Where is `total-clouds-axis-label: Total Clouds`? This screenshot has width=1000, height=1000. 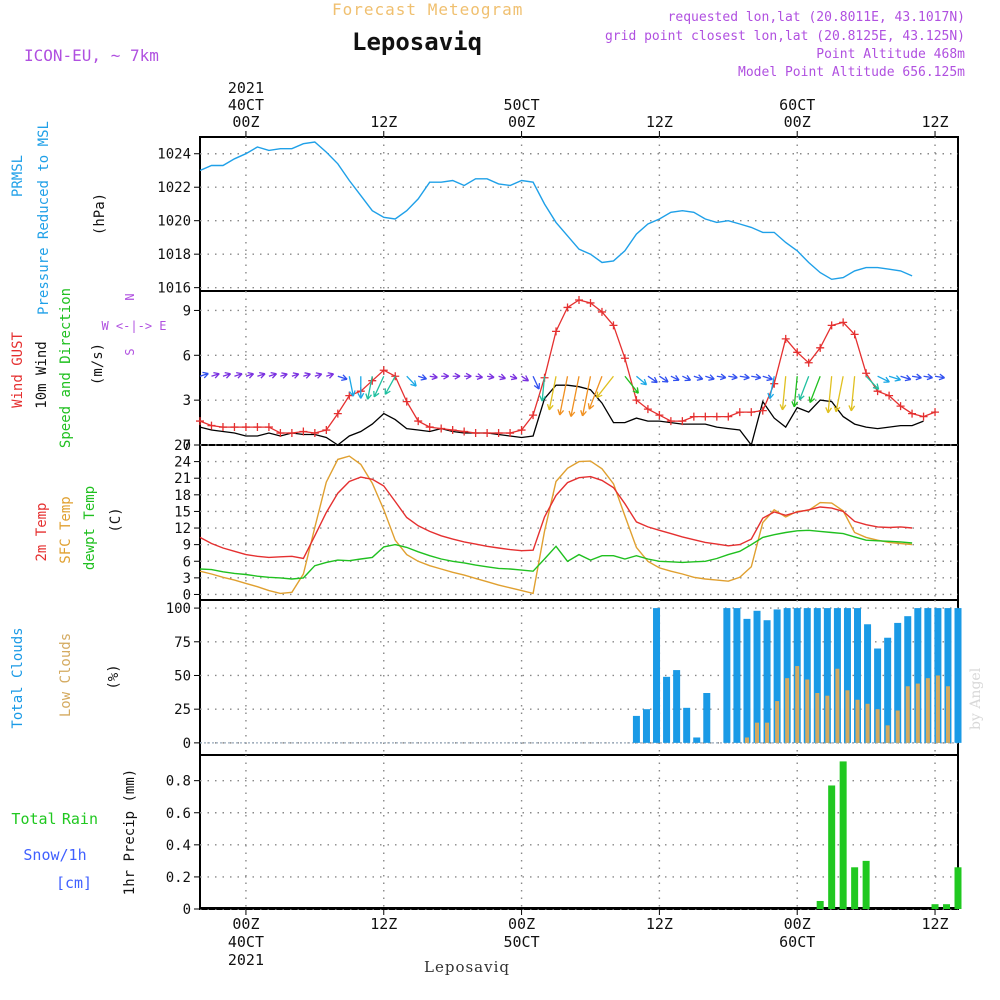
total-clouds-axis-label: Total Clouds is located at coordinates (18, 677).